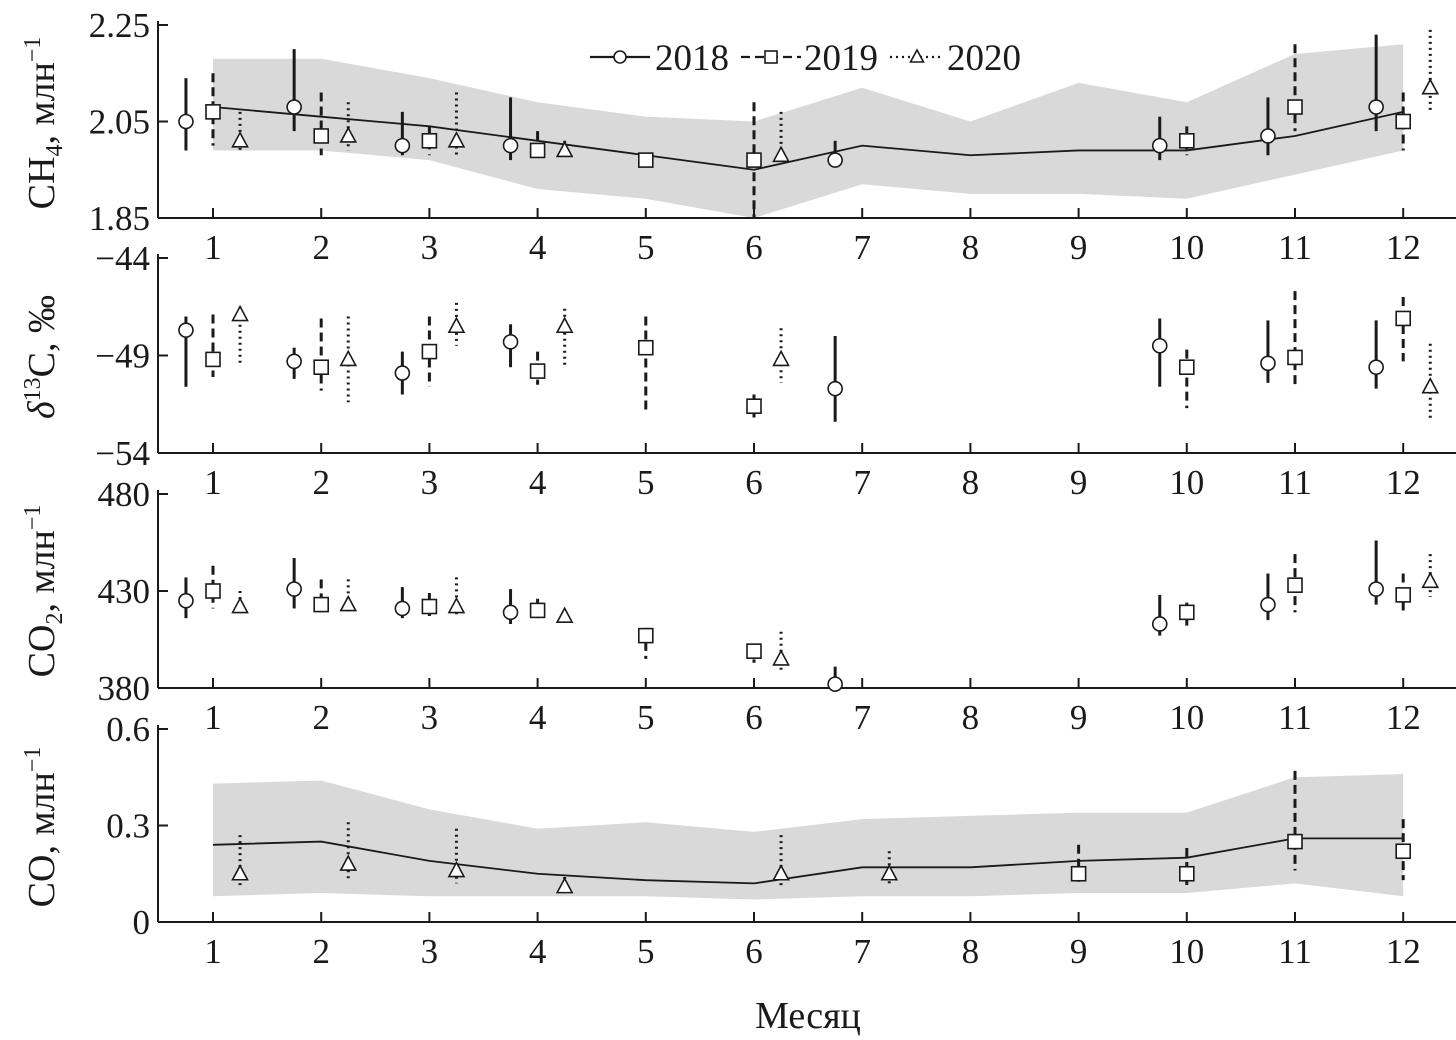 The height and width of the screenshot is (1040, 1456). I want to click on legend-circle-marker, so click(620, 57).